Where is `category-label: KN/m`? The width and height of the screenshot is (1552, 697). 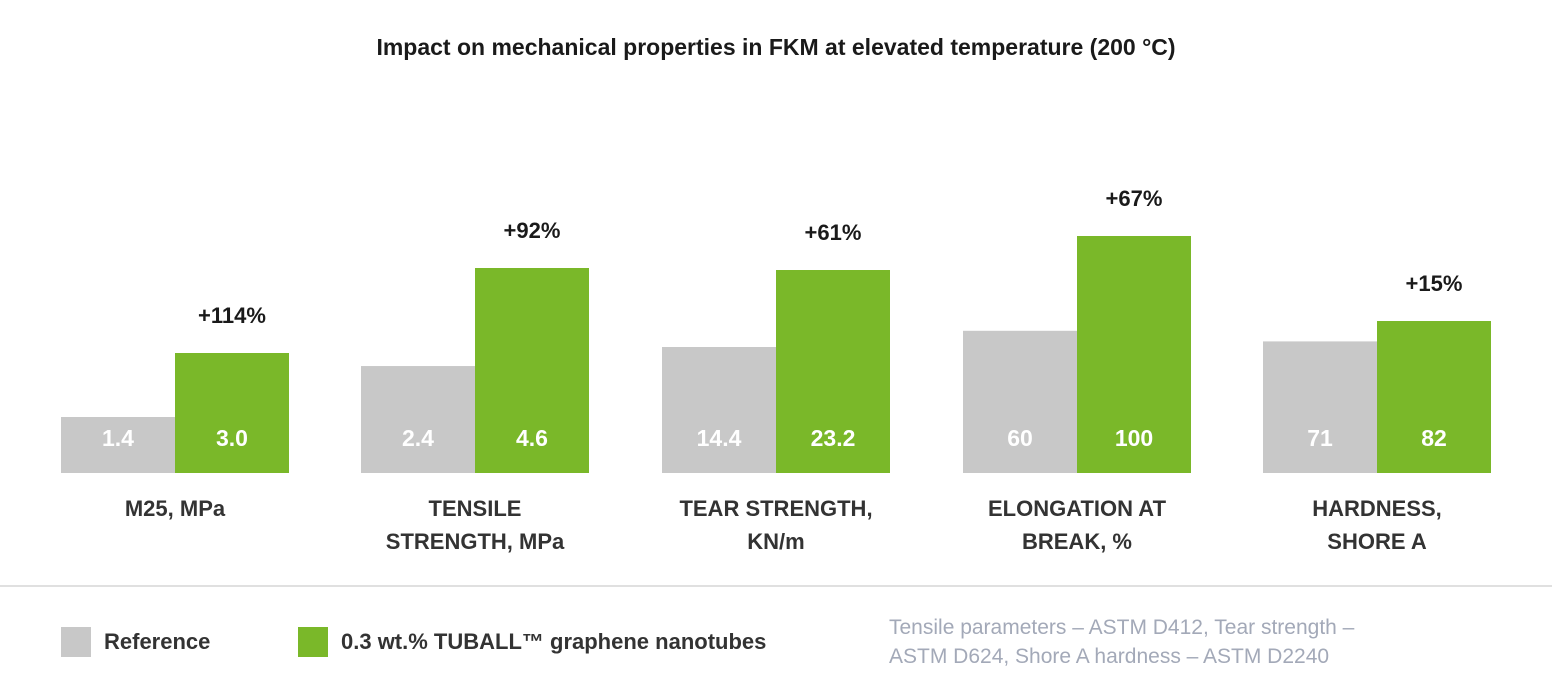
category-label: KN/m is located at coordinates (775, 541).